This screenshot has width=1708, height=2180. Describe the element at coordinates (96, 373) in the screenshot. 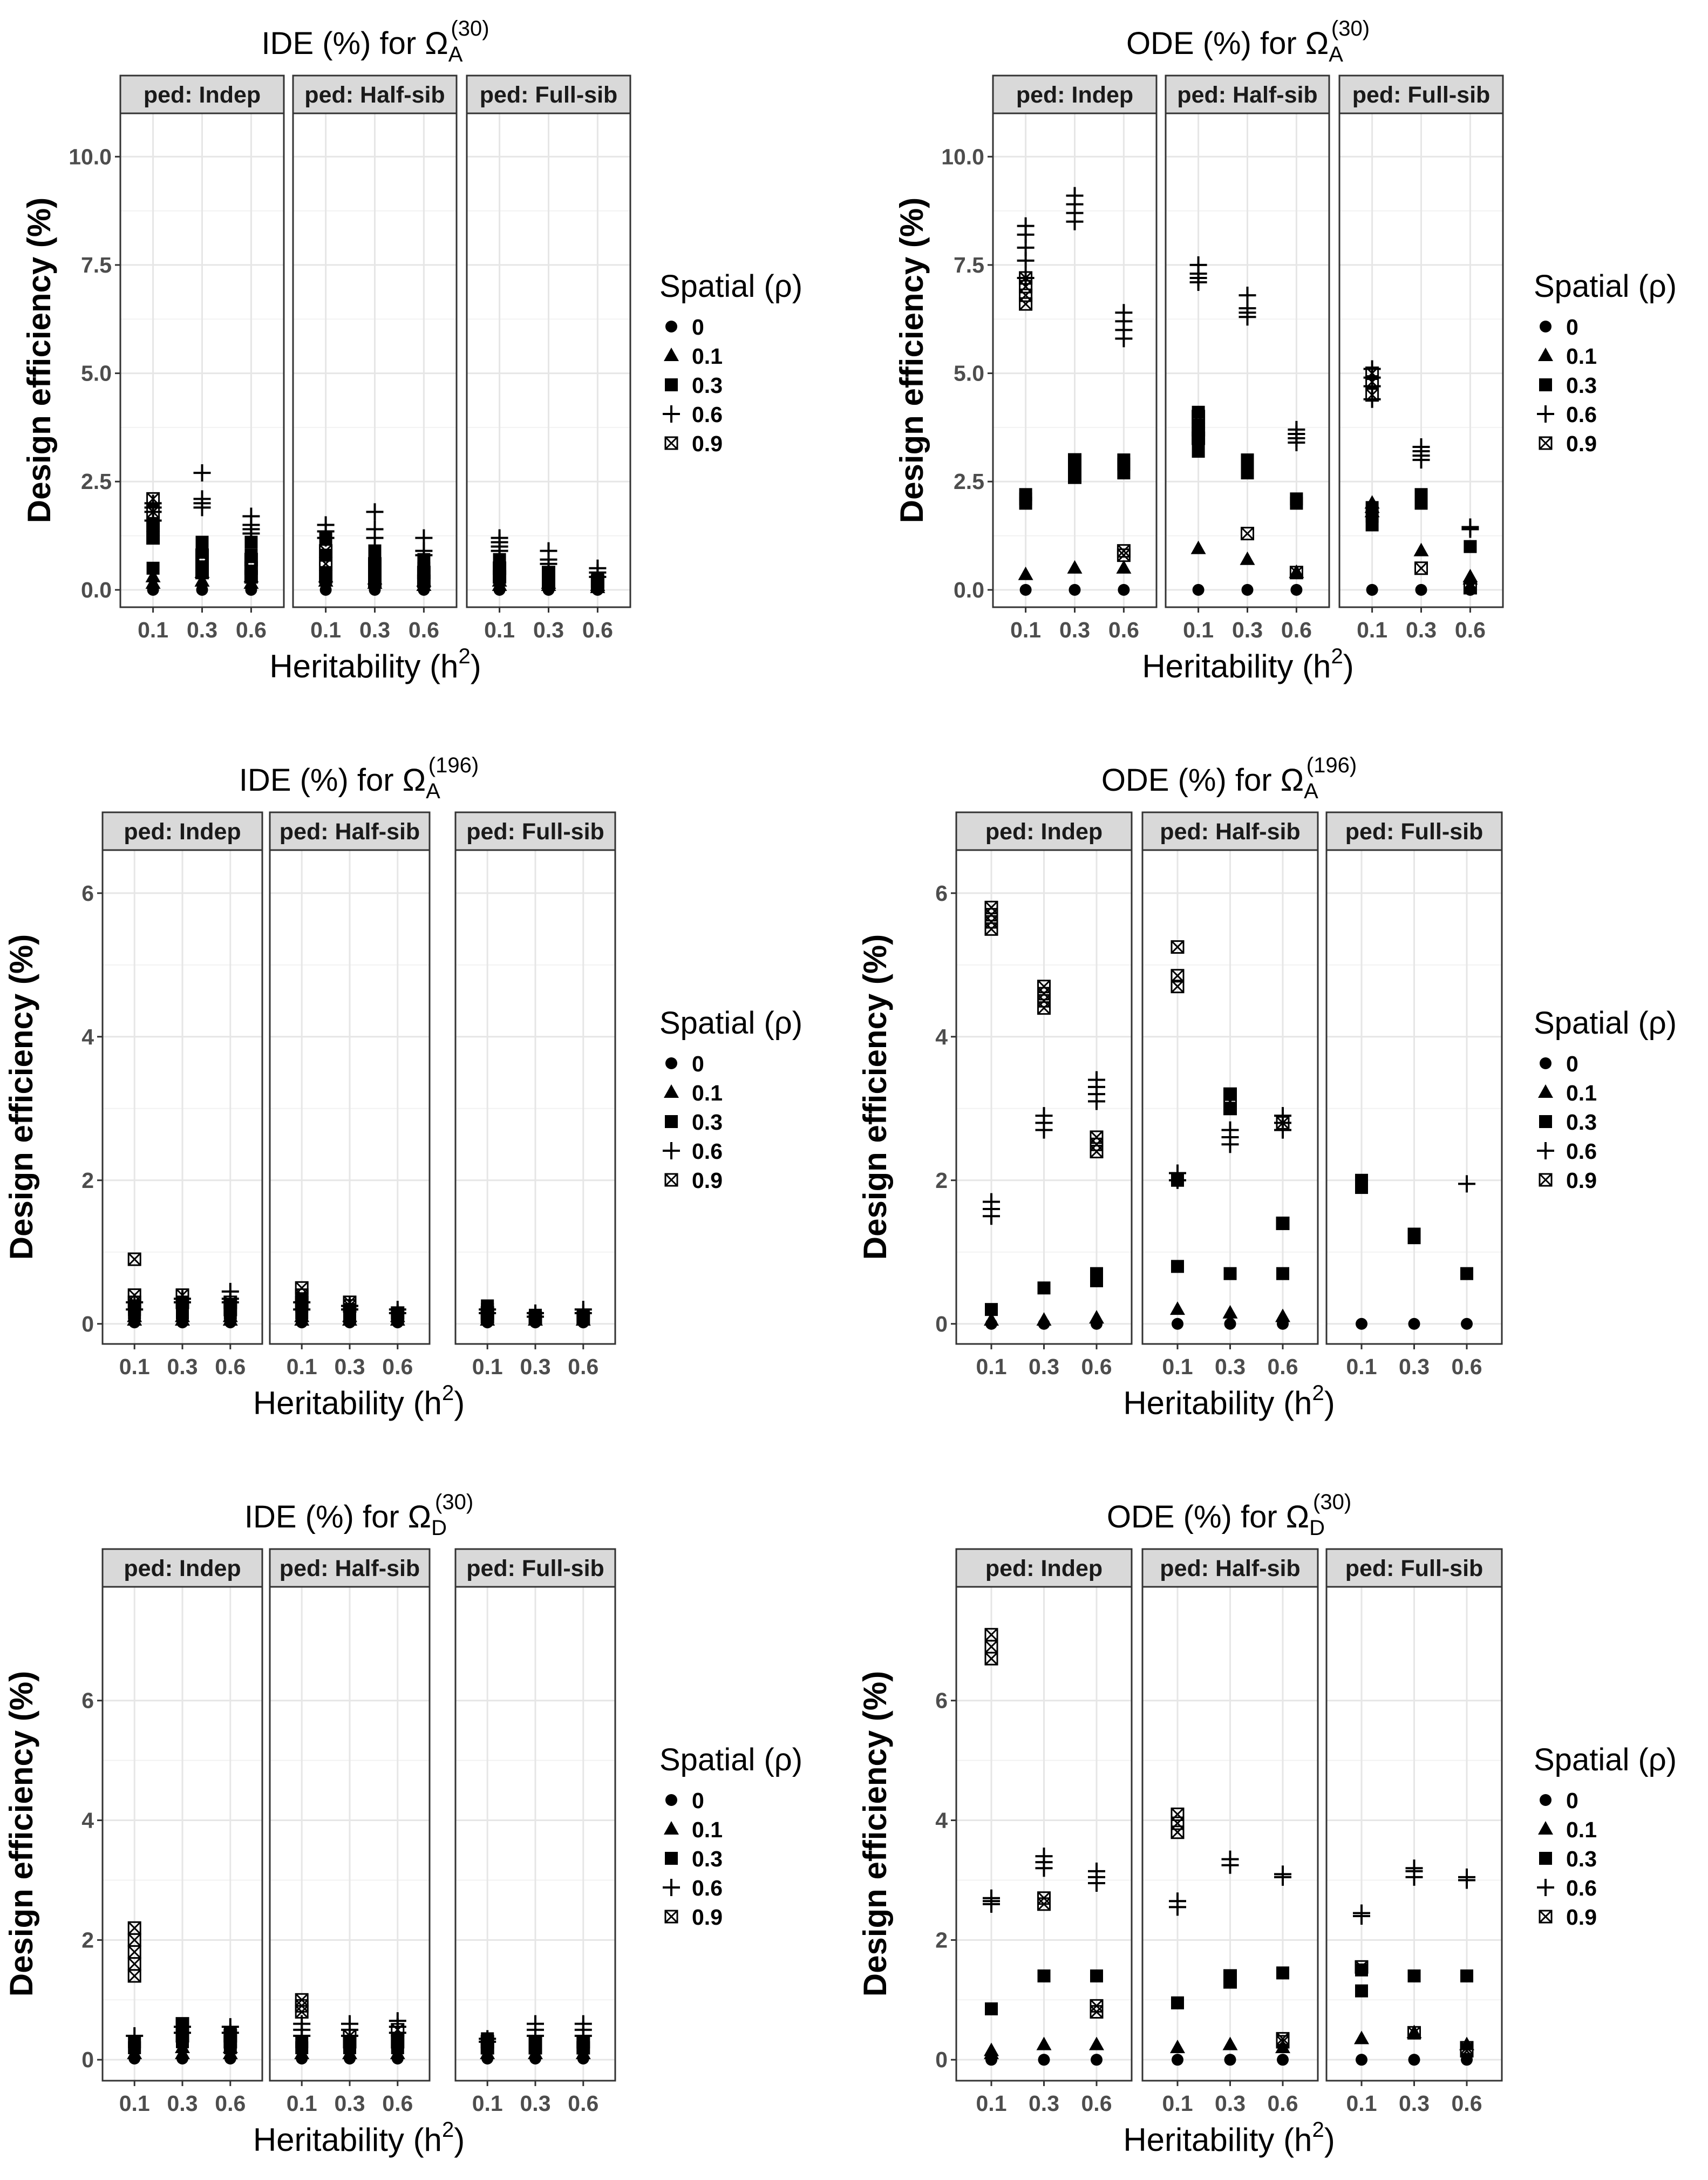

I see `y-tick-label: 5.0` at that location.